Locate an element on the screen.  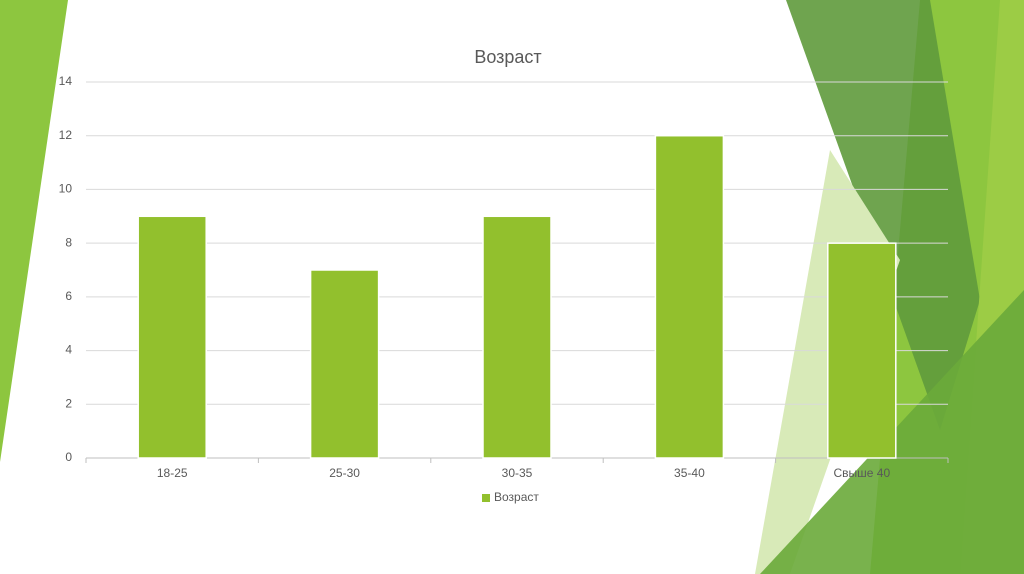
y-tick-label: 6 is located at coordinates (68, 296).